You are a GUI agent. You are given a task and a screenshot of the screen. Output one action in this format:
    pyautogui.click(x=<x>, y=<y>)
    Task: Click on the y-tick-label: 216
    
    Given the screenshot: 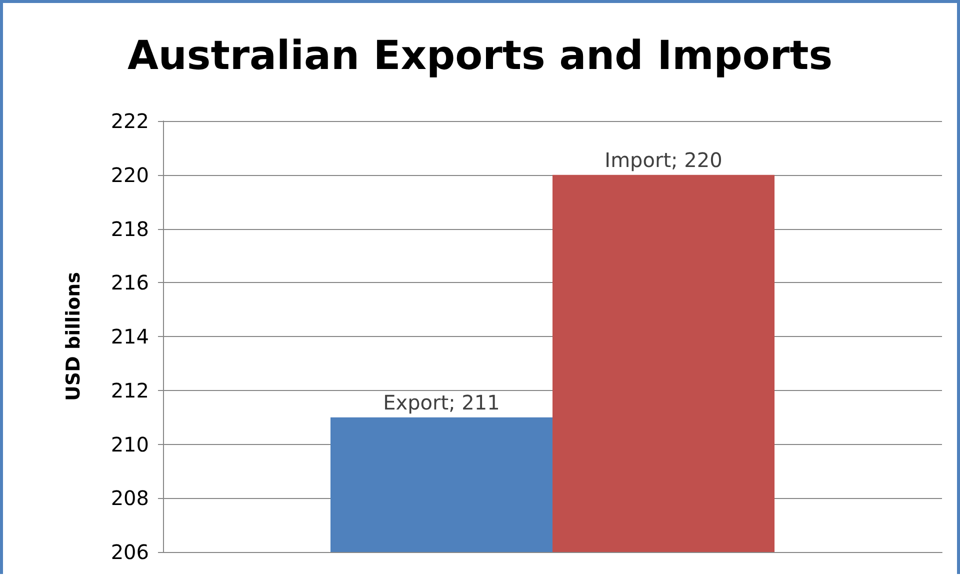 What is the action you would take?
    pyautogui.click(x=129, y=282)
    